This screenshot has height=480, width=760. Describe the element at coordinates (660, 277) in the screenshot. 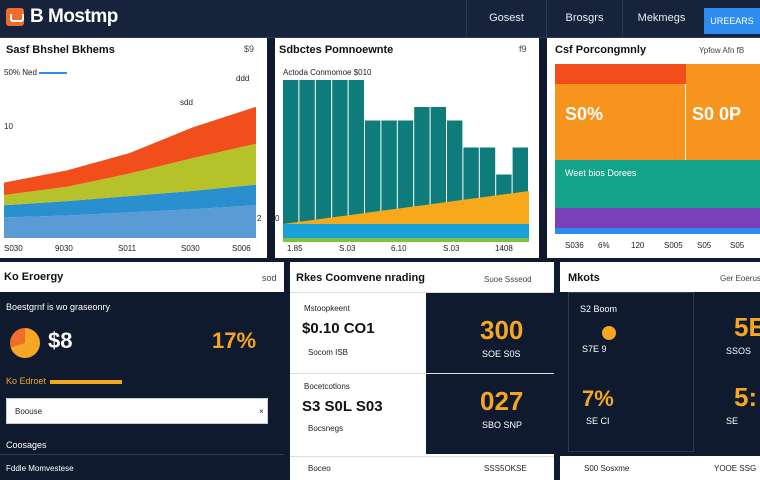

I see `right-card-header: Mkots Ger Eoerus` at that location.